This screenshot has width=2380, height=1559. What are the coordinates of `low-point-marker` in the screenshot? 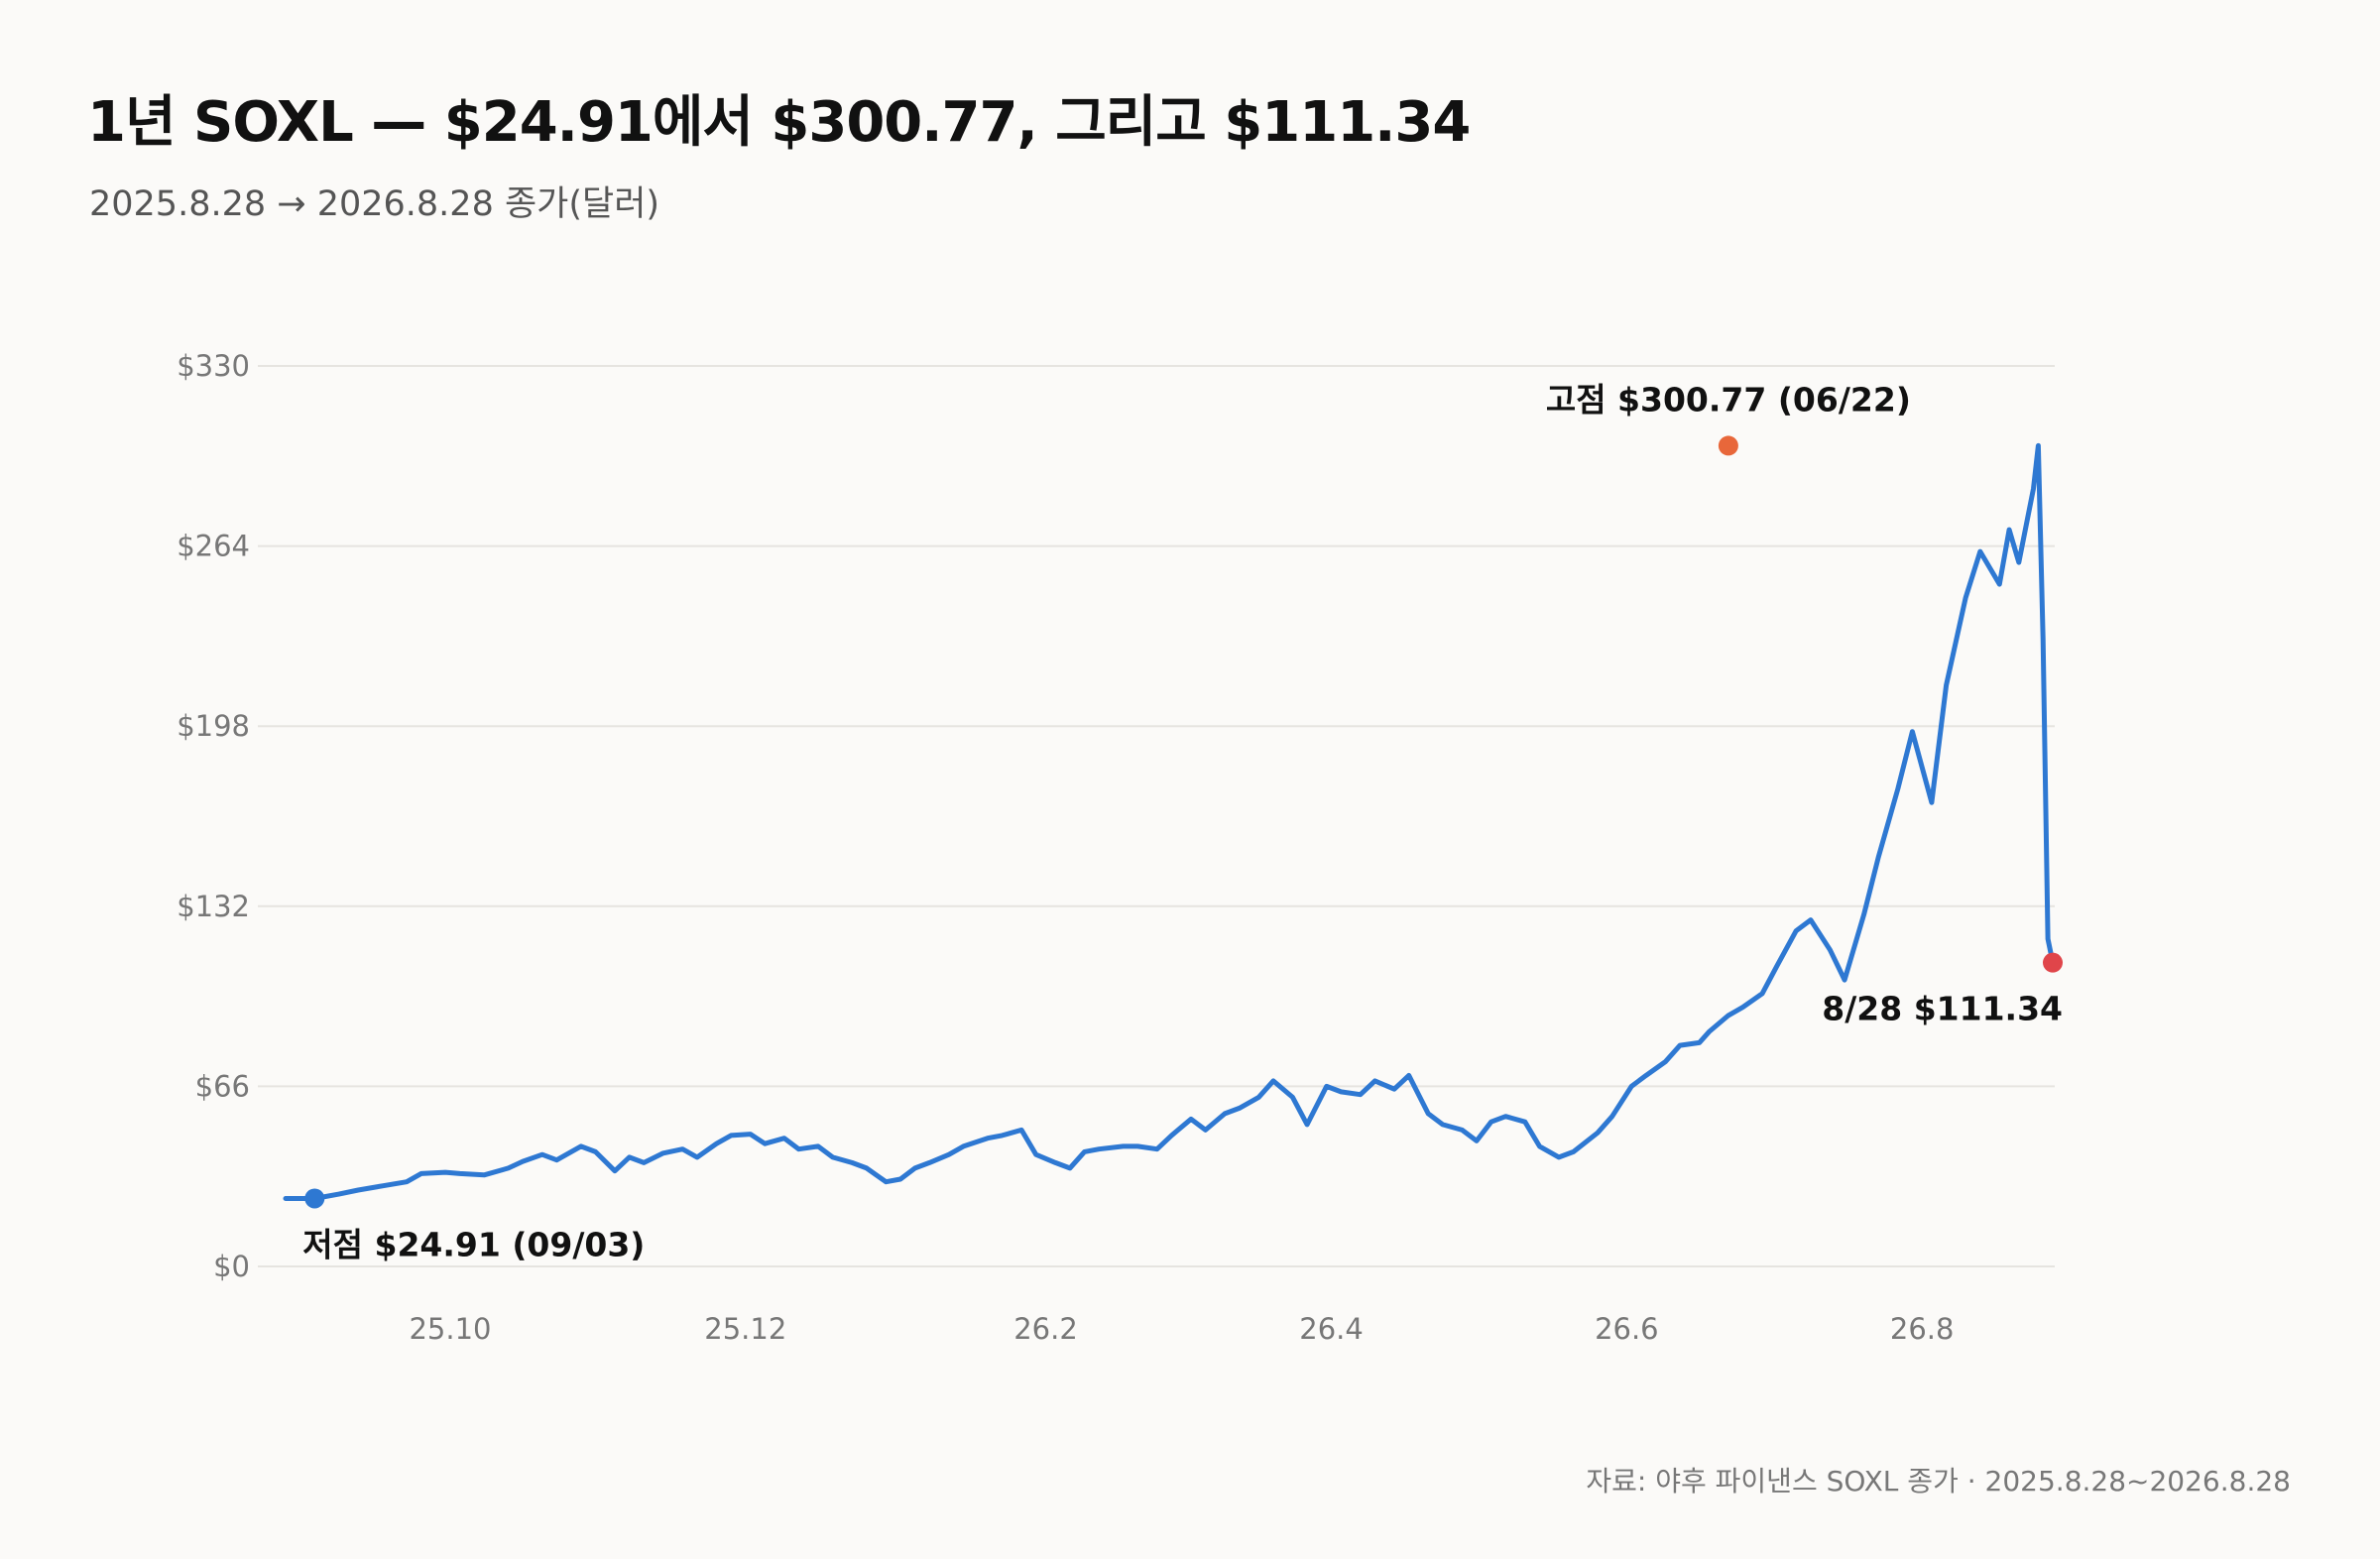 It's located at (314, 1198).